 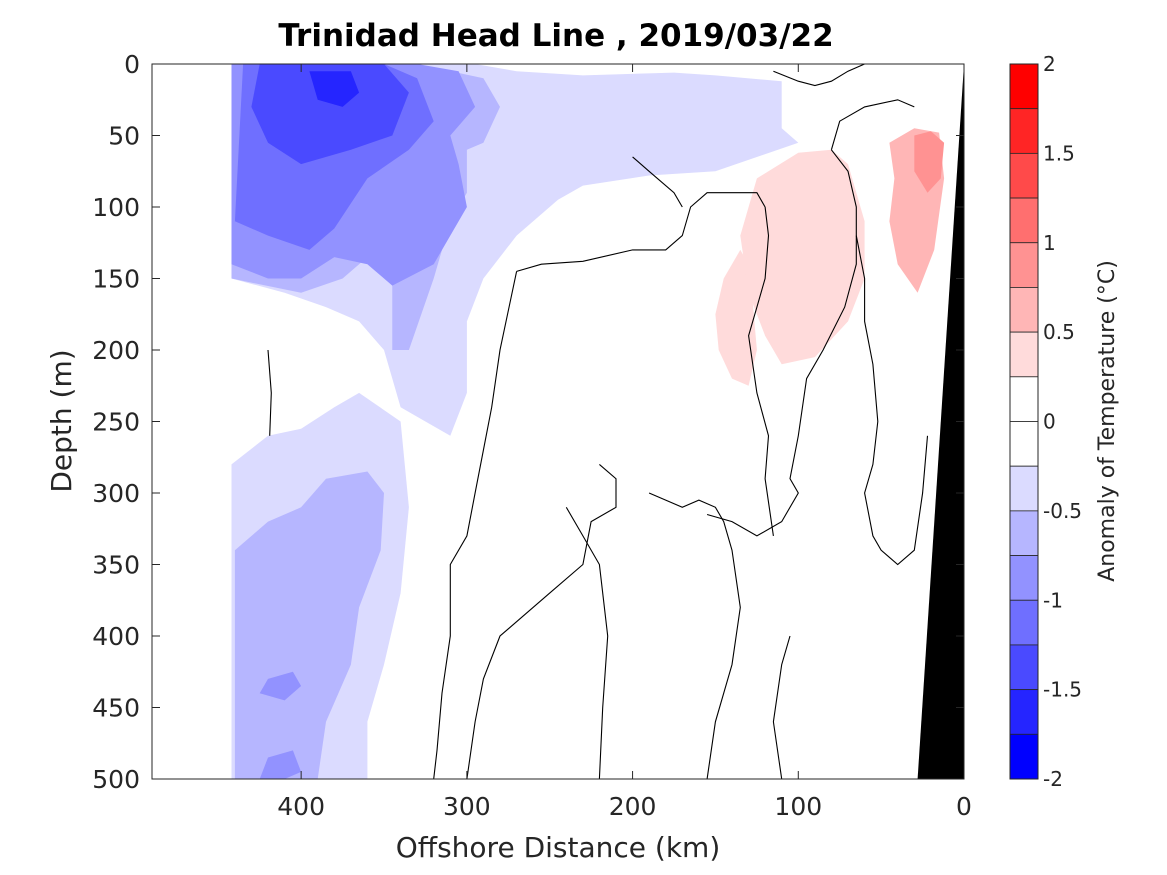 I want to click on region-lower-cold-inner, so click(x=280, y=686).